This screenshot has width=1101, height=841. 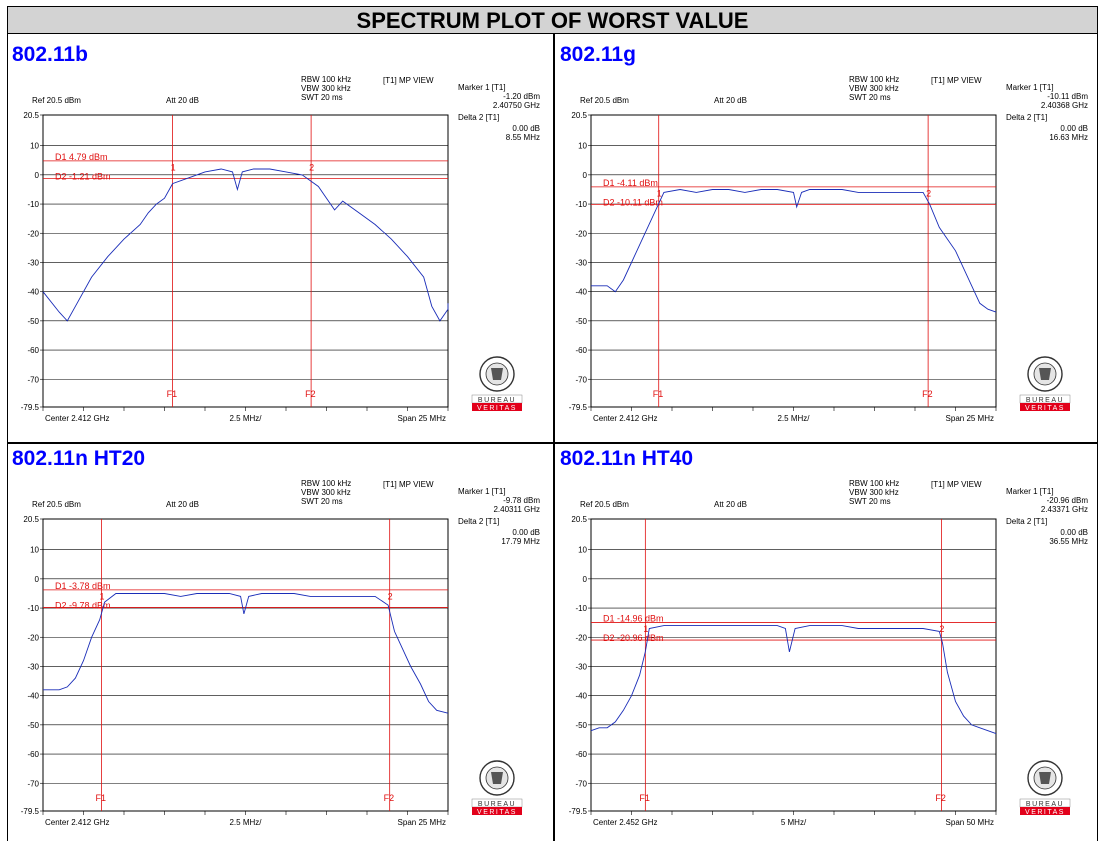 What do you see at coordinates (1074, 532) in the screenshot?
I see `delta-2-level: 0.00 dB` at bounding box center [1074, 532].